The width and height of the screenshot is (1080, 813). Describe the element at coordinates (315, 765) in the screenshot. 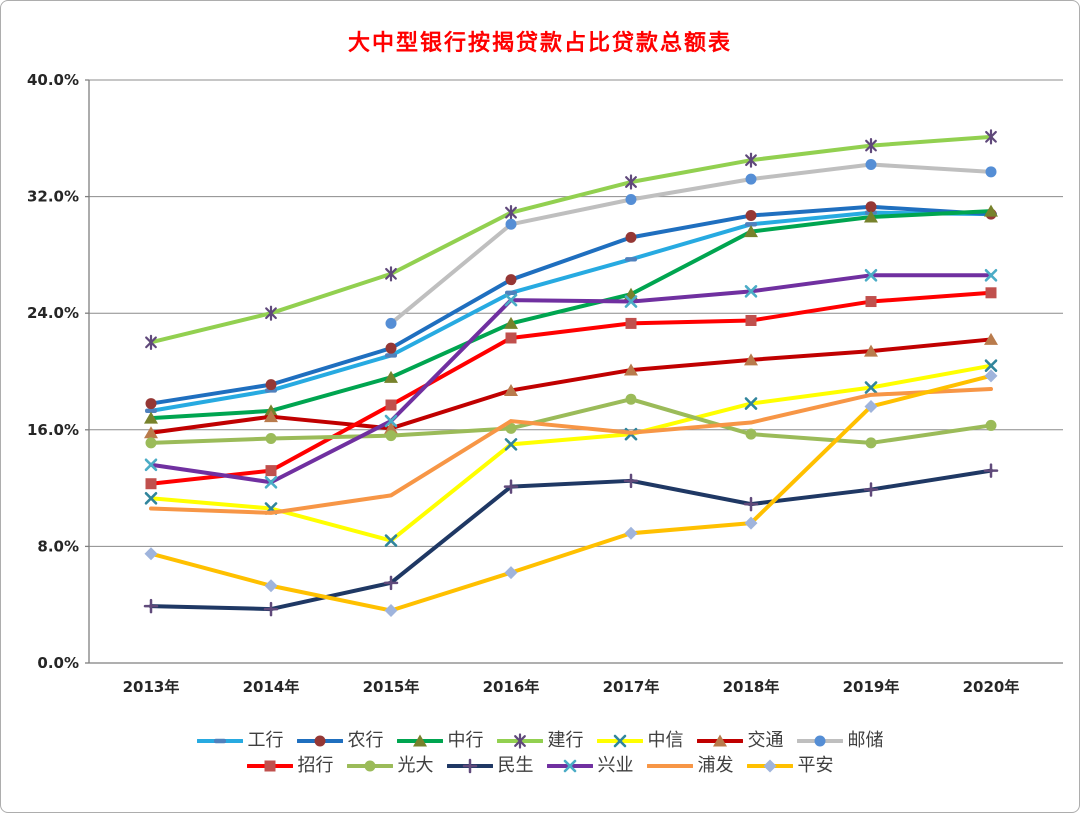

I see `legend-label: 招行` at that location.